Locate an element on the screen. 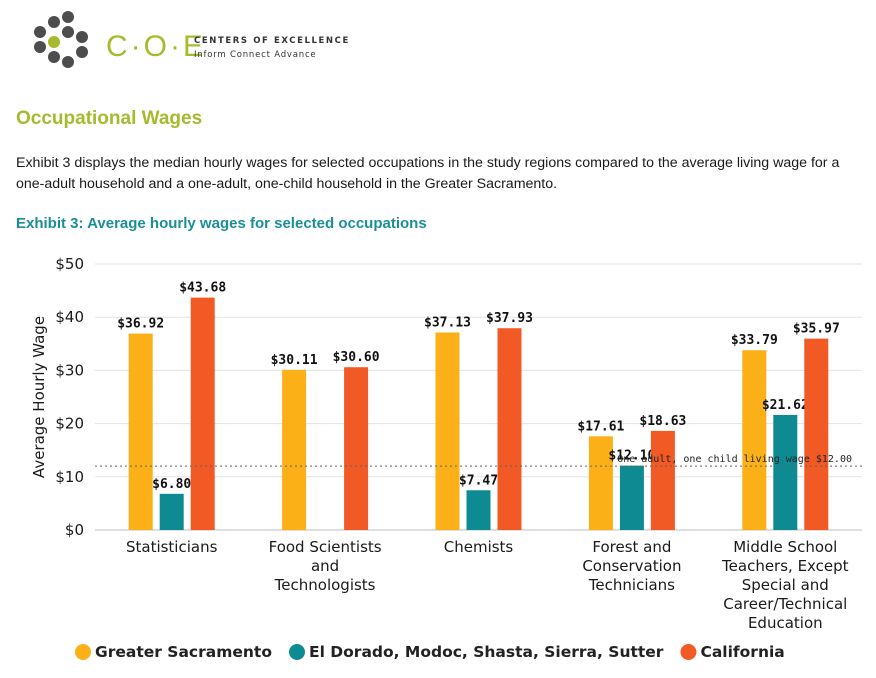  y-tick-label: $50 is located at coordinates (69, 264).